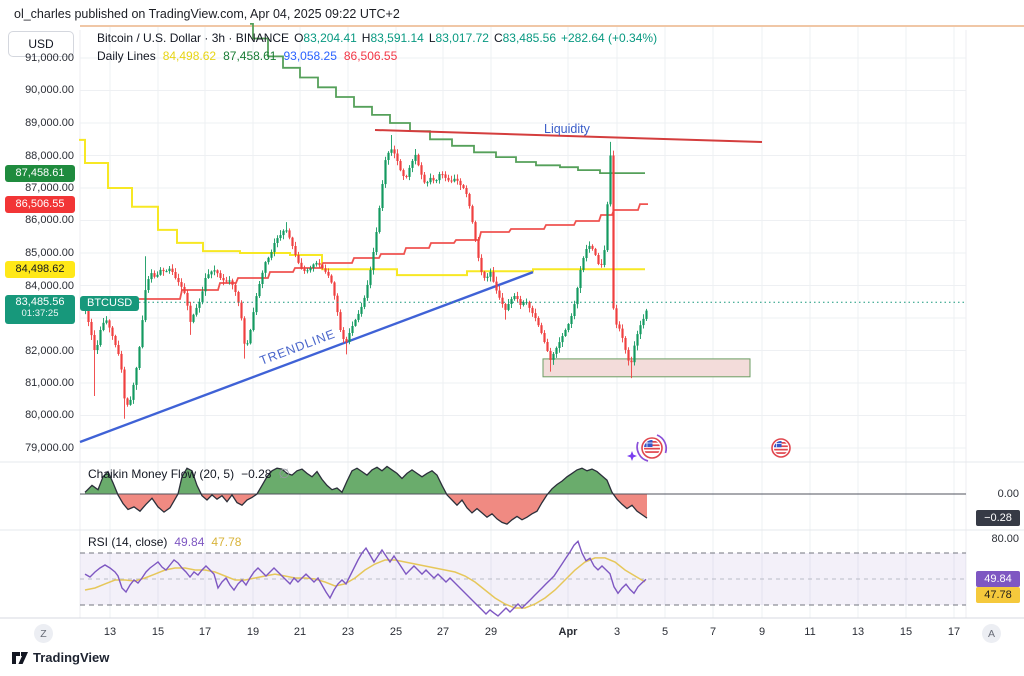 The image size is (1024, 676). I want to click on daily-line-yellow-value: 84,498.62, so click(189, 56).